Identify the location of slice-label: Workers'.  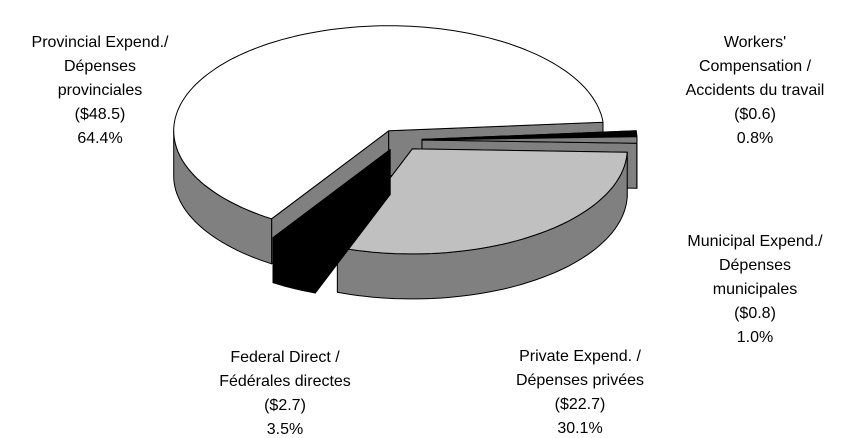
(755, 42).